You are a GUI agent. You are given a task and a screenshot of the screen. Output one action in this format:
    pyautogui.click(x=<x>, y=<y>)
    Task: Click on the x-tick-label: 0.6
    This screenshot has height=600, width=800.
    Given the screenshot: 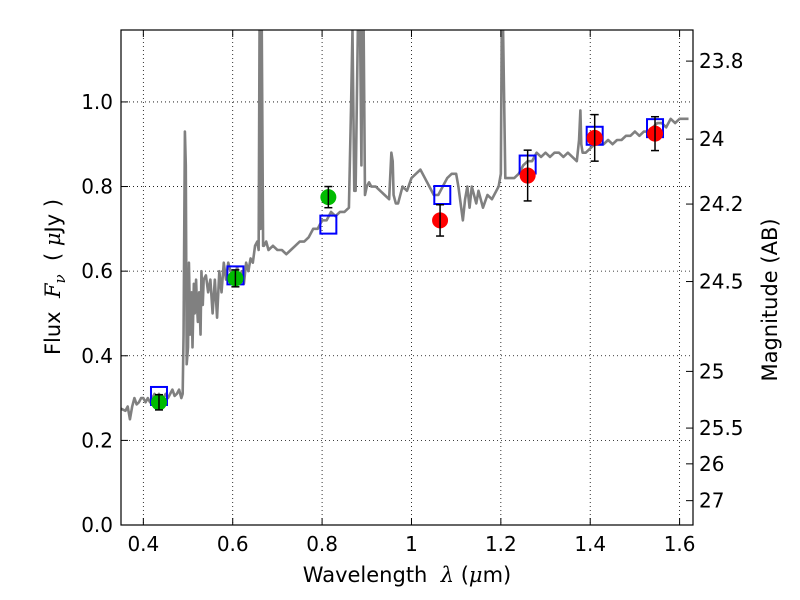 What is the action you would take?
    pyautogui.click(x=233, y=544)
    